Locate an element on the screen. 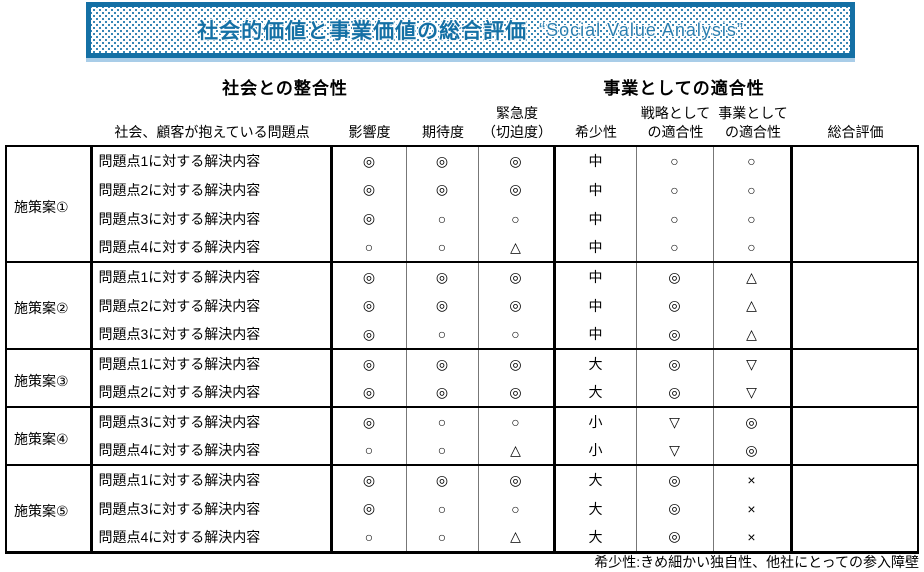 The height and width of the screenshot is (572, 924). table-row: 問題点4に対する解決内容 ○ ○ △ 中 ○ ○ is located at coordinates (462, 247).